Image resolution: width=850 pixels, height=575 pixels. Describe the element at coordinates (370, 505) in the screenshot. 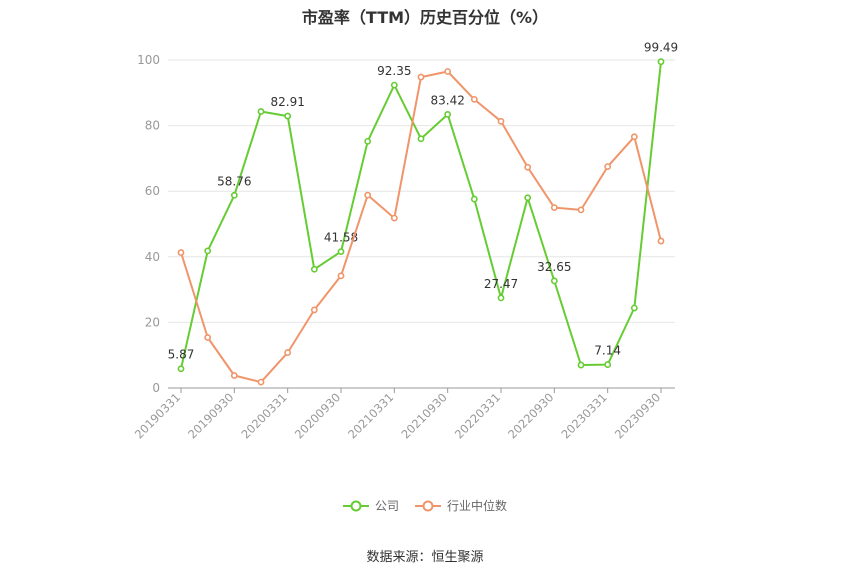

I see `legend-item-company: 公司` at that location.